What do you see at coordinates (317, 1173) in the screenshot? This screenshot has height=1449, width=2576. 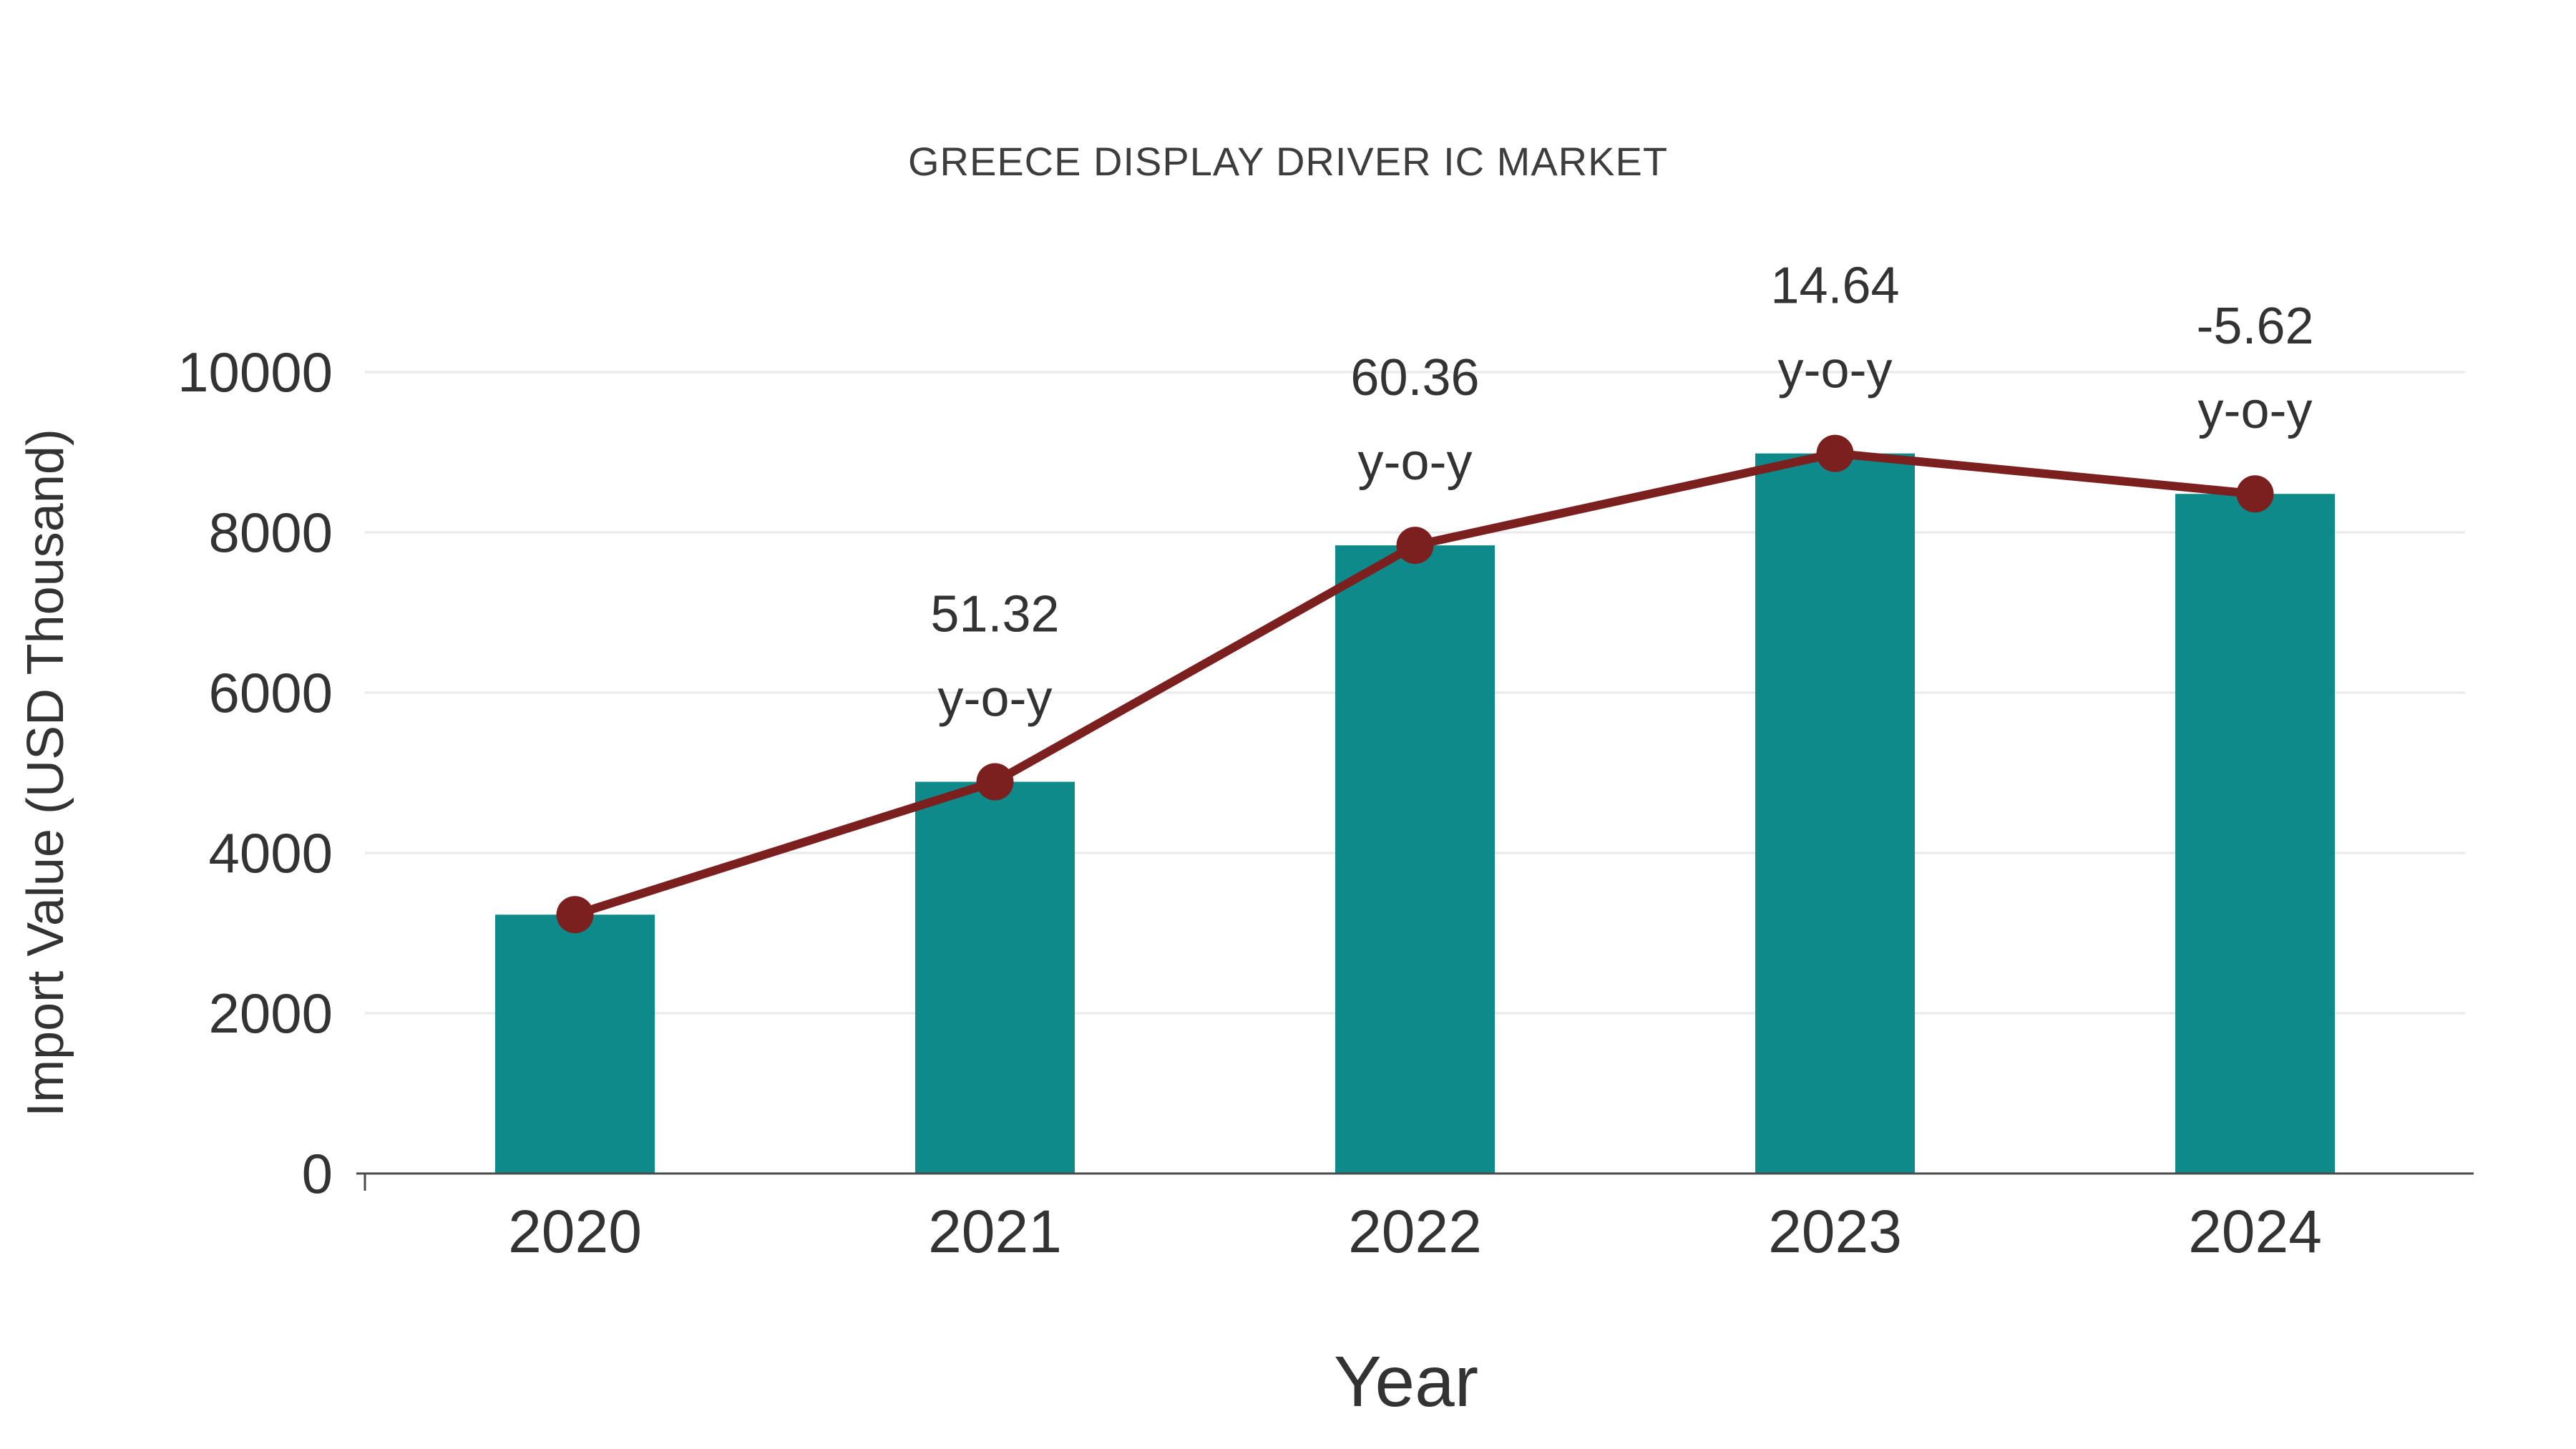 I see `y-tick-label: 0` at bounding box center [317, 1173].